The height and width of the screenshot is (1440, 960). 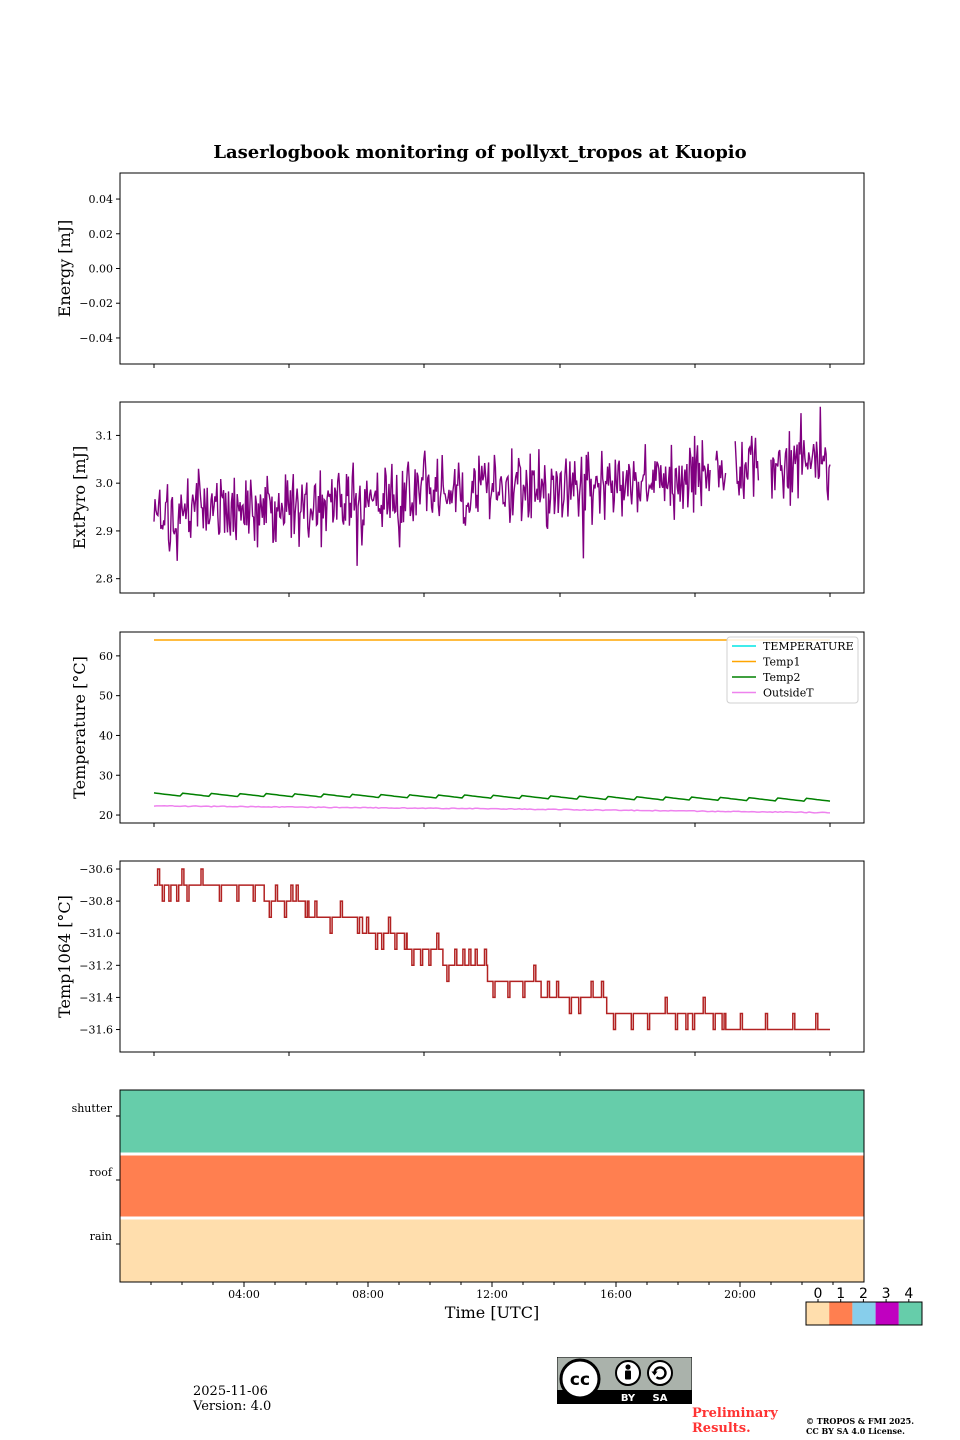 I want to click on x-tick-label: 16:00, so click(x=616, y=1294).